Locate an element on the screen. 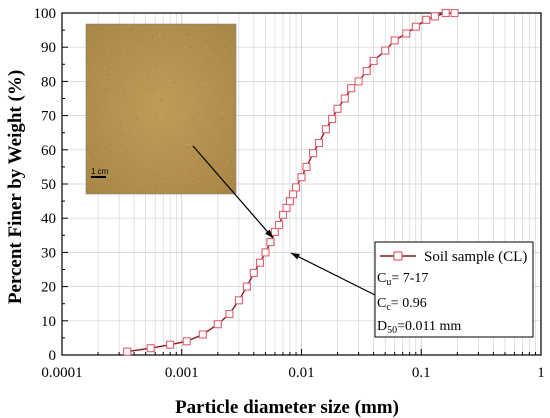  cu-subscript: u is located at coordinates (388, 282).